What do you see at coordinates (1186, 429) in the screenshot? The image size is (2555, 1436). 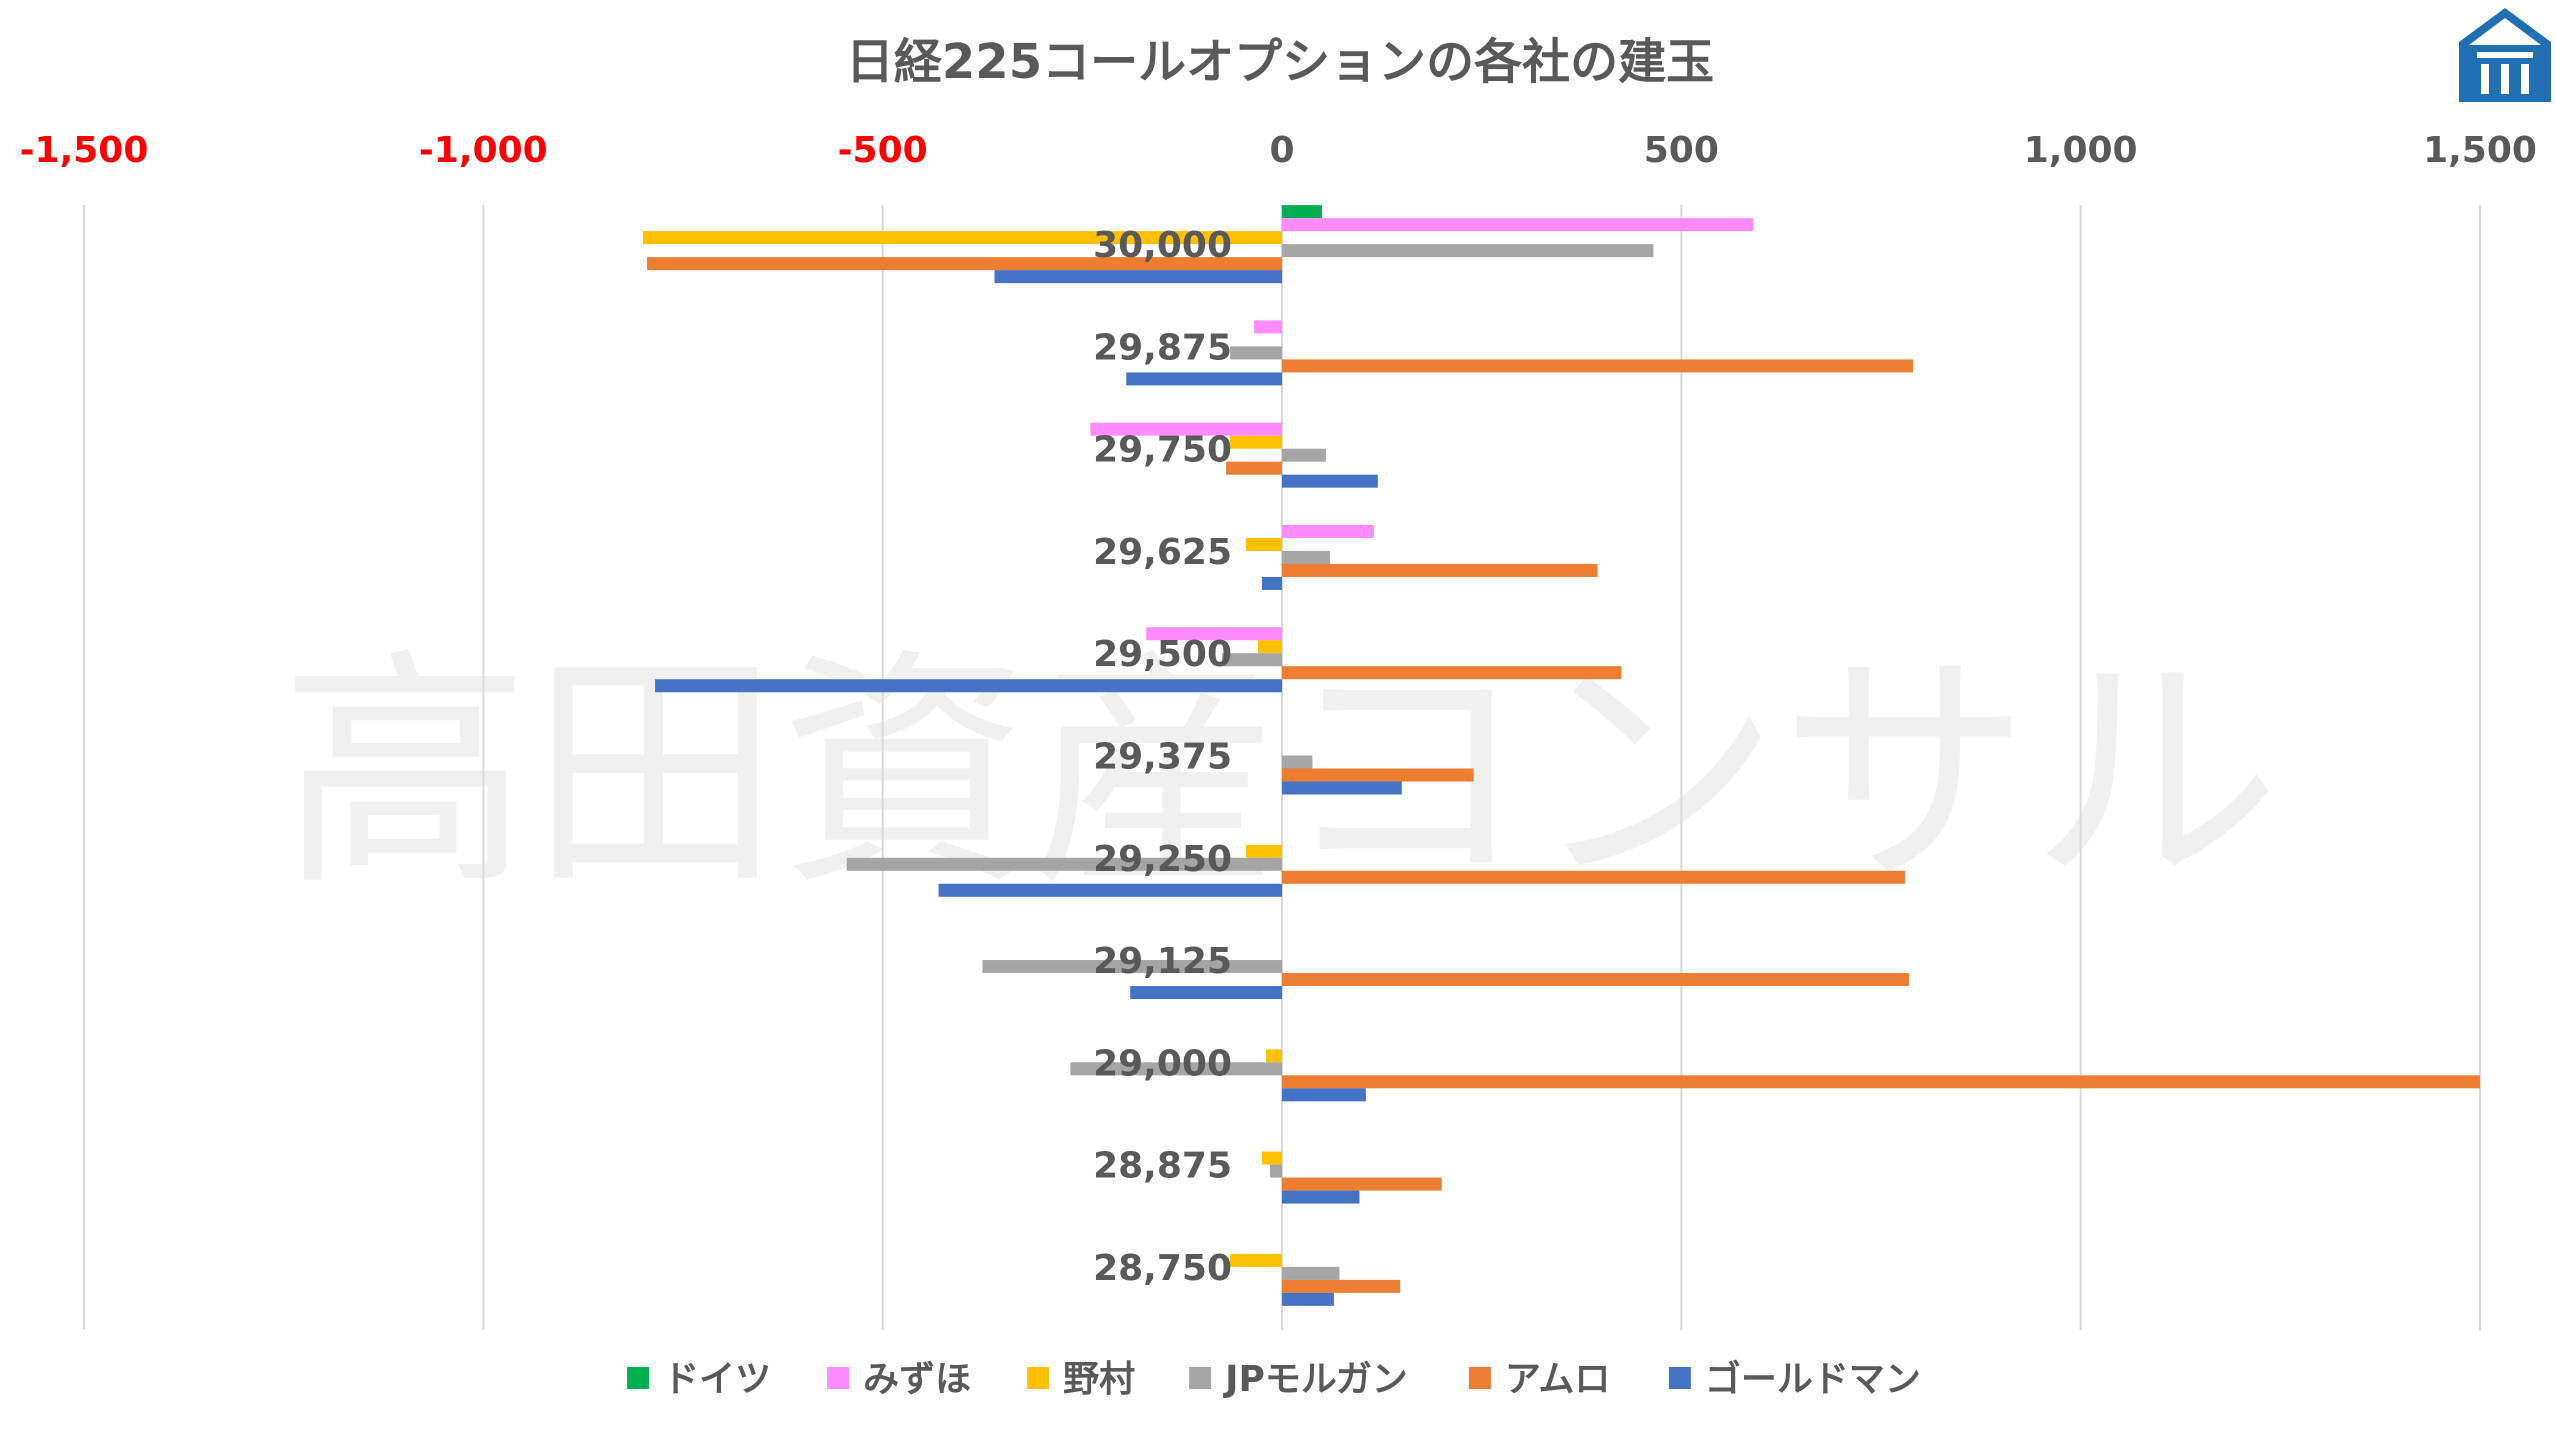 I see `bar-みずほ-29,750` at bounding box center [1186, 429].